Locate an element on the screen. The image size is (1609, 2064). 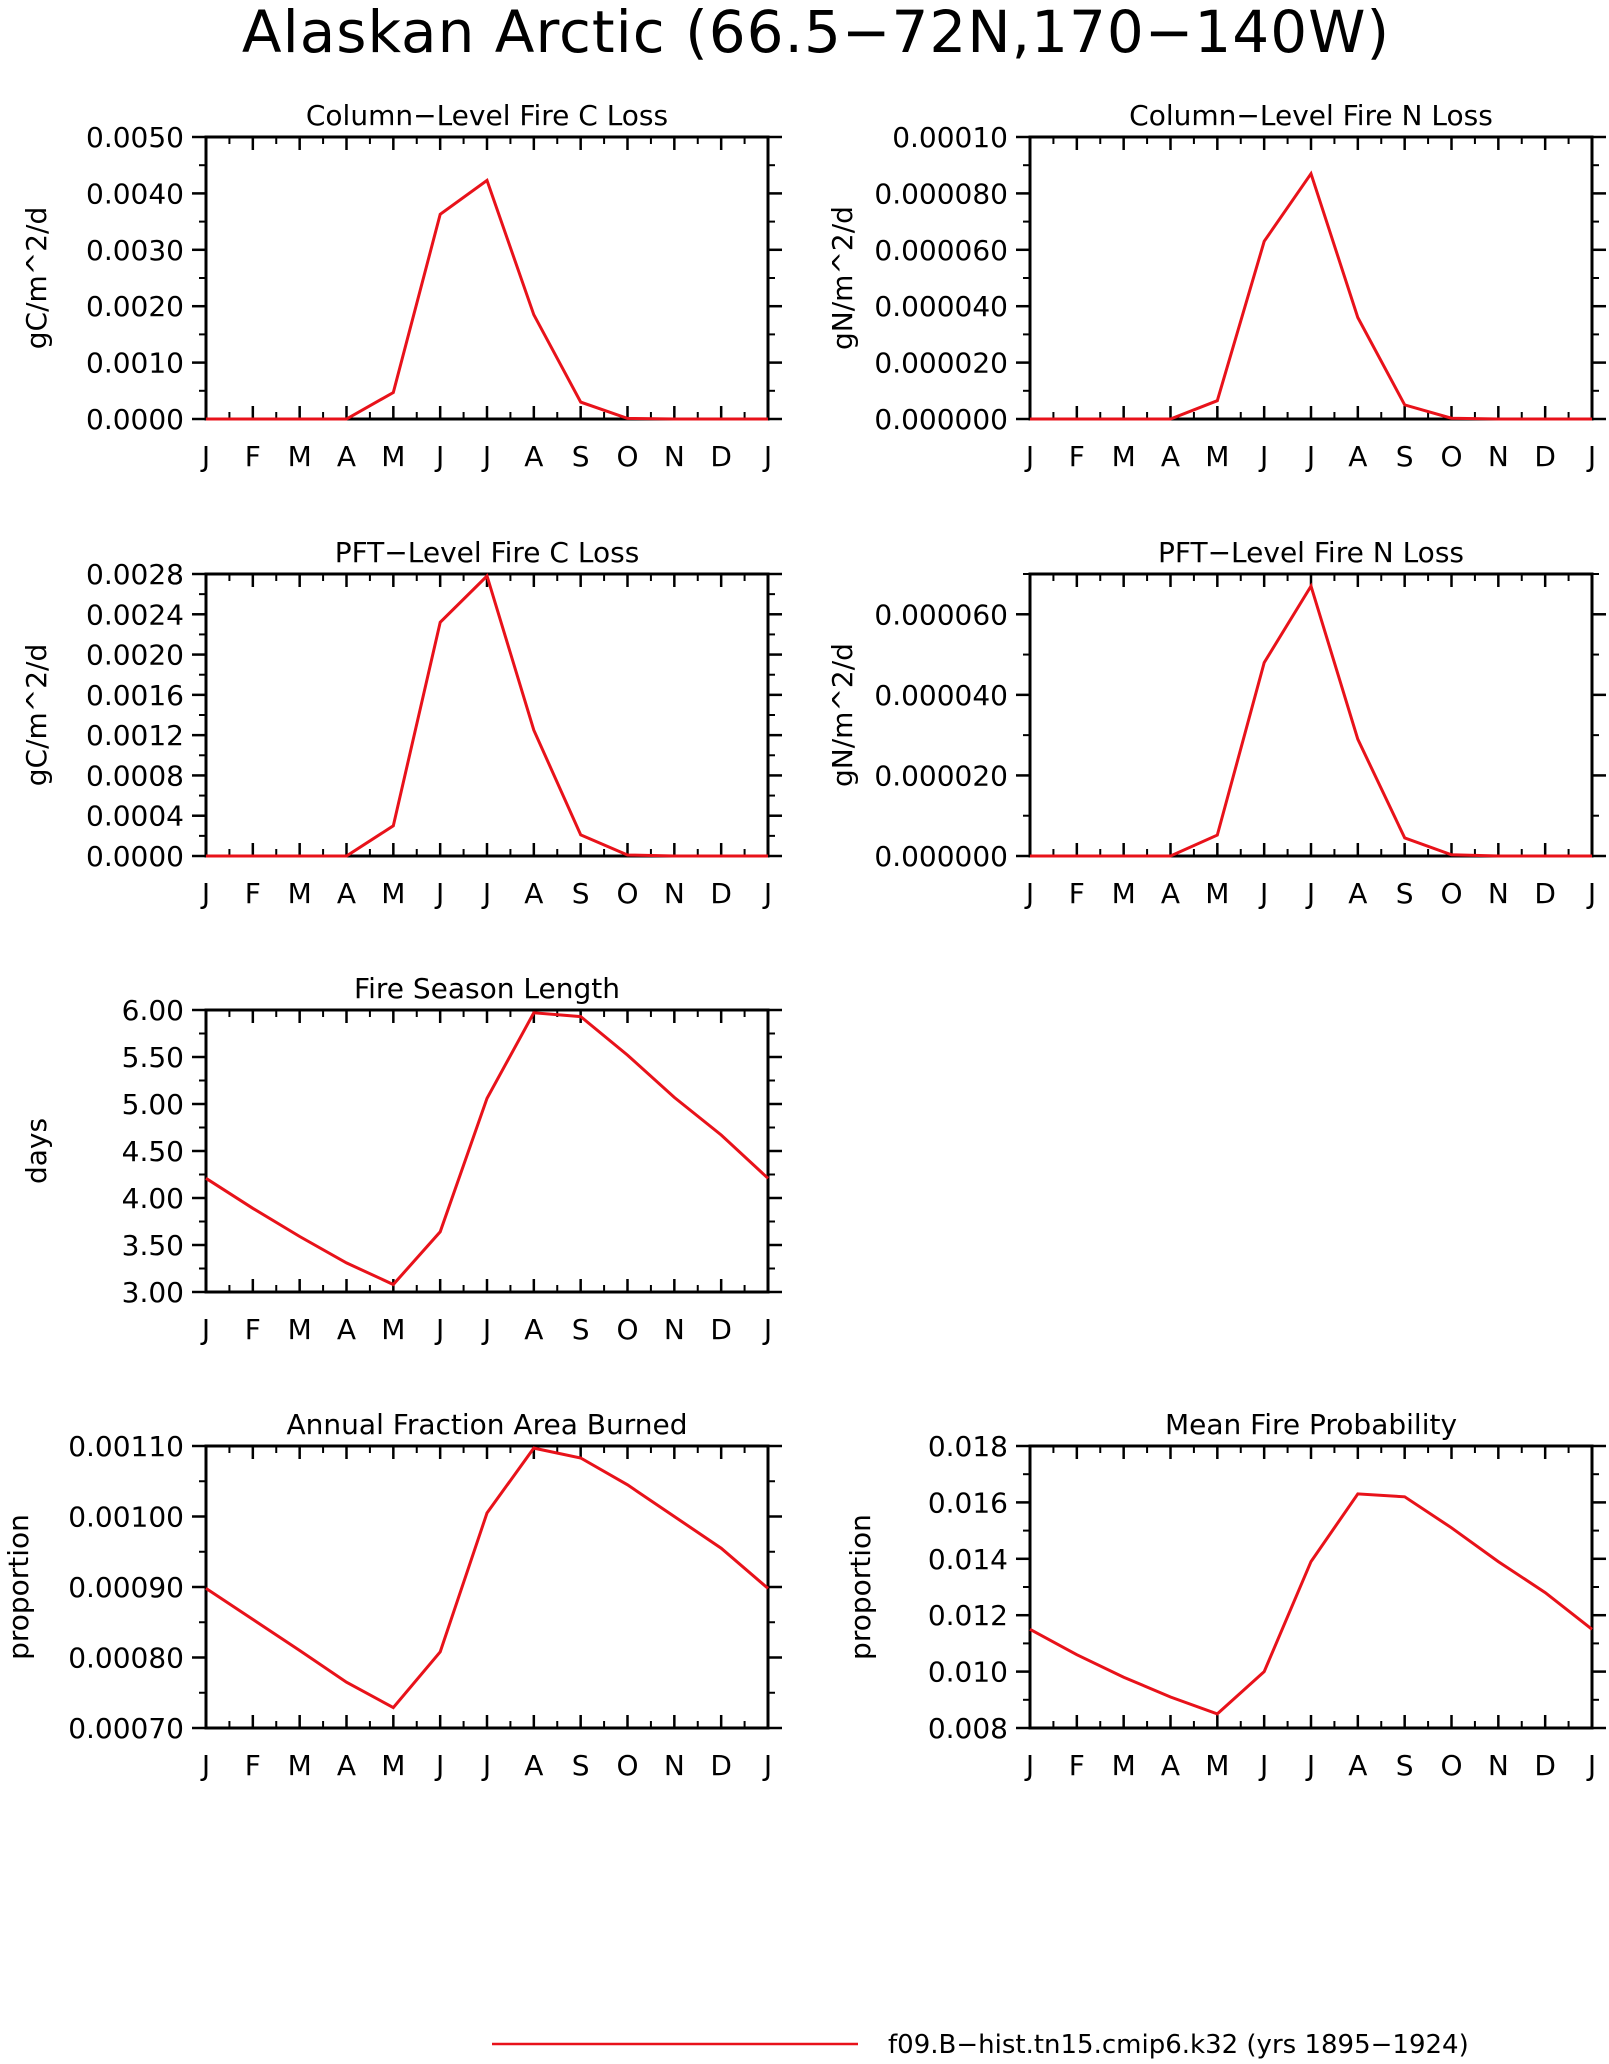
y-tick-label: 4.00 is located at coordinates (153, 1198).